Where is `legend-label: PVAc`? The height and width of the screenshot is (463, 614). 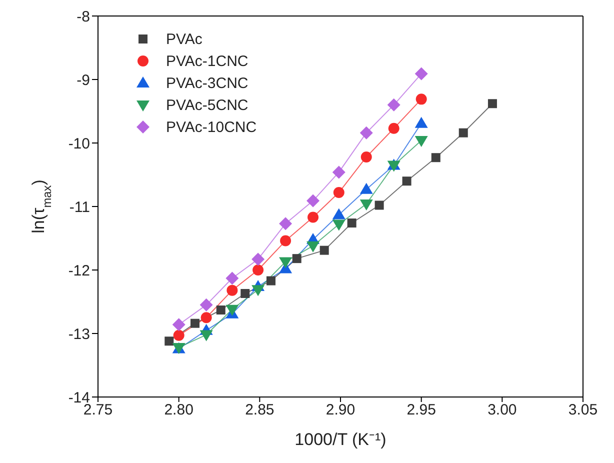 legend-label: PVAc is located at coordinates (184, 39).